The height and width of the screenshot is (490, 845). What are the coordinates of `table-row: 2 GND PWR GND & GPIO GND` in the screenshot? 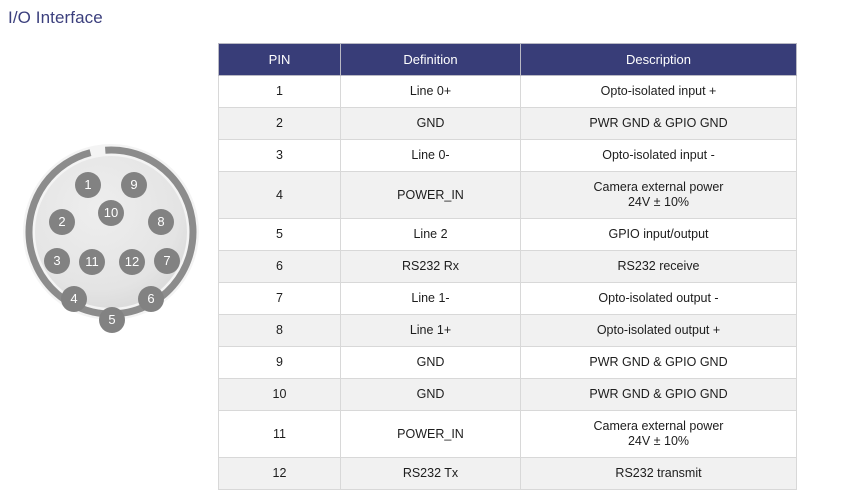 It's located at (507, 123).